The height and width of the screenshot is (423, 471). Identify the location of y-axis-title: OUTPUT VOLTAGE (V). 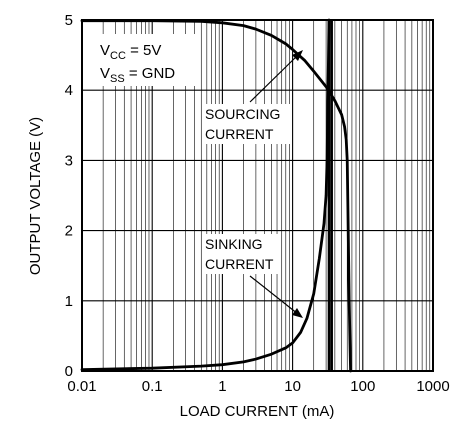
(35, 196).